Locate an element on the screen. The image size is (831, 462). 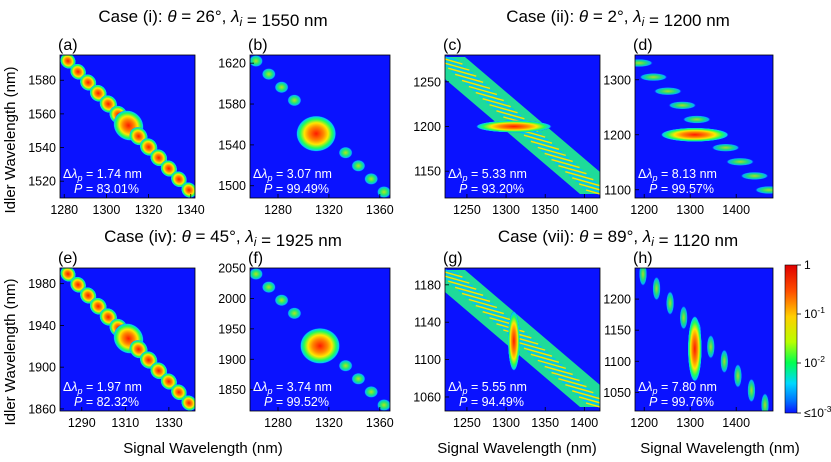
panel-label: (d) is located at coordinates (643, 45).